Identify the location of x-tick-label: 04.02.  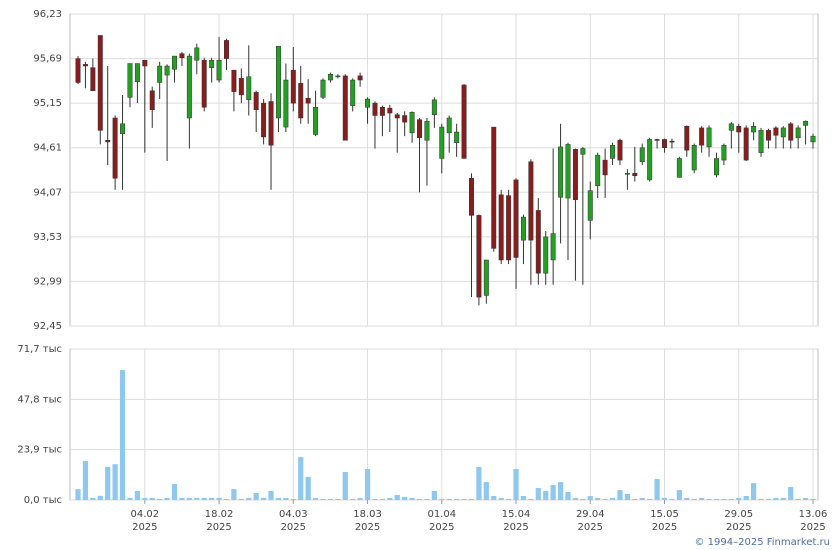
(144, 514).